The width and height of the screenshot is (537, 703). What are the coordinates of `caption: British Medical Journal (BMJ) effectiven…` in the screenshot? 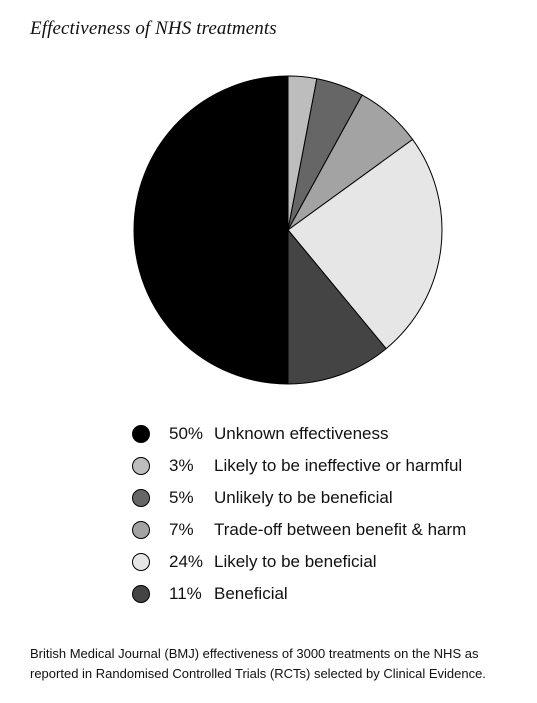 It's located at (275, 664).